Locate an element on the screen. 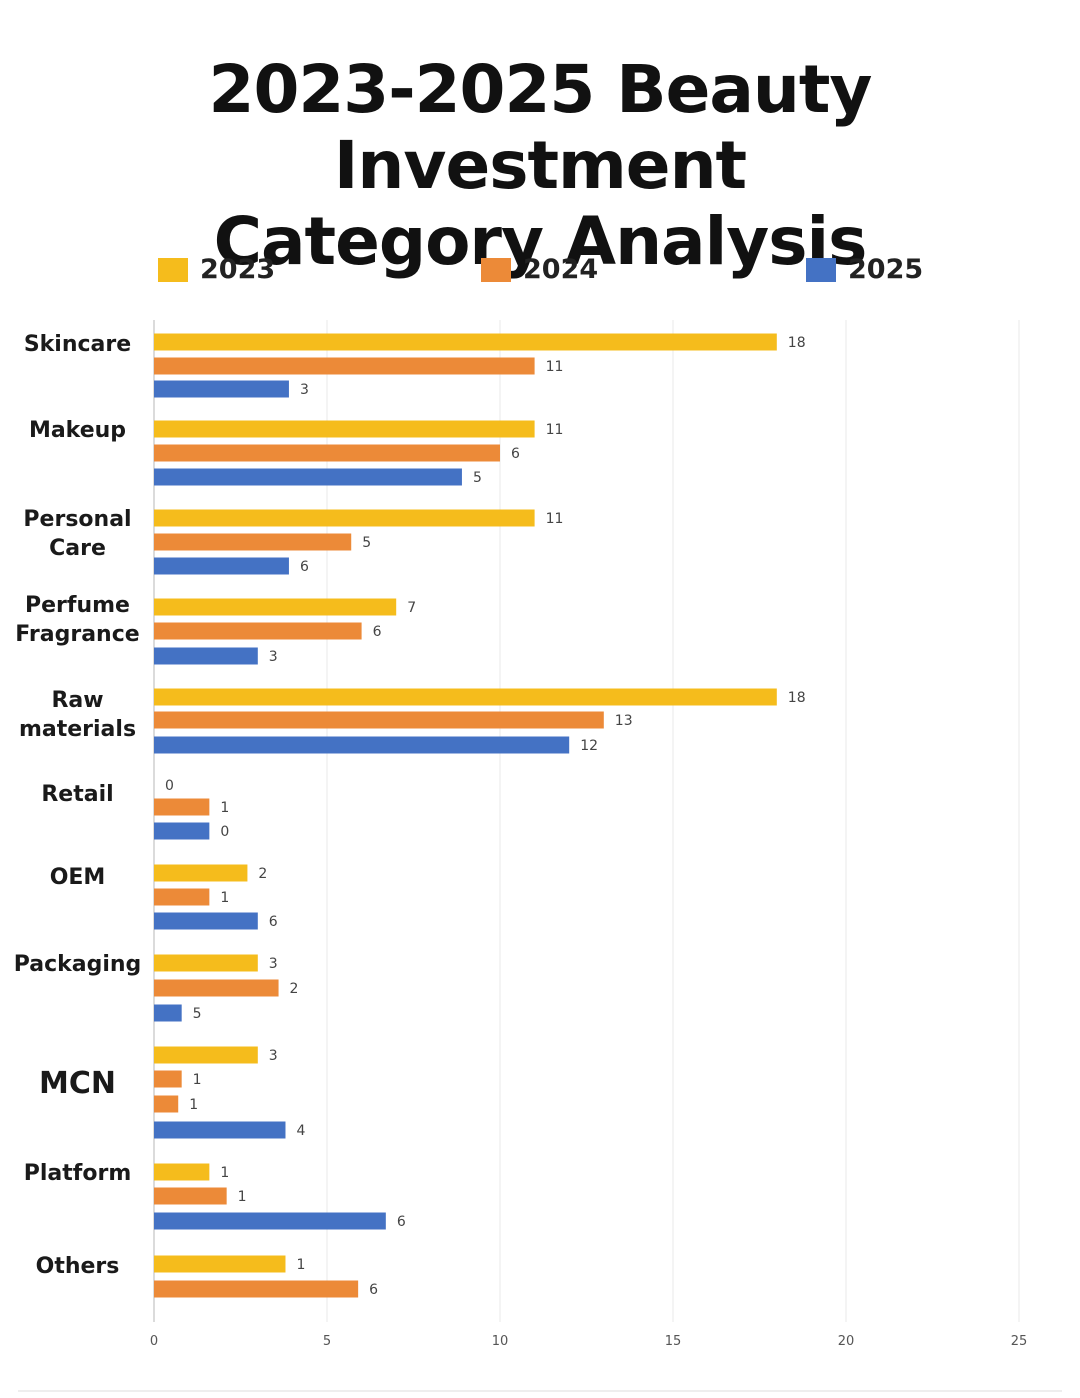  legend-label-2023: 2023 is located at coordinates (238, 269).